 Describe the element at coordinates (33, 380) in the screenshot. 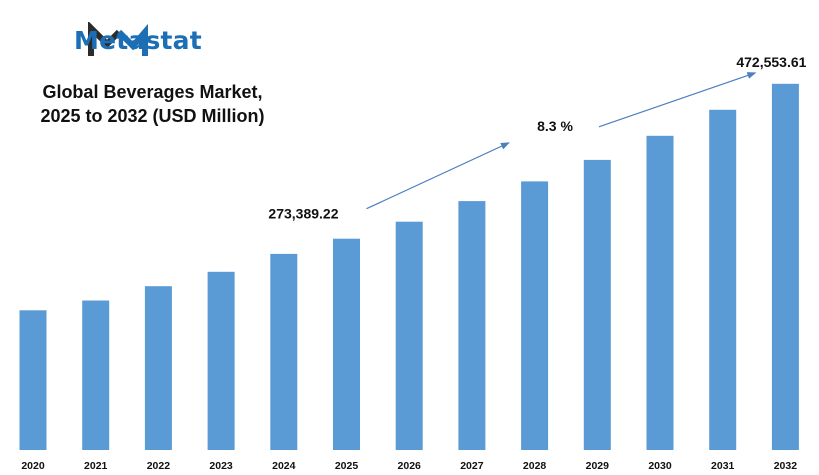

I see `bar-2020` at that location.